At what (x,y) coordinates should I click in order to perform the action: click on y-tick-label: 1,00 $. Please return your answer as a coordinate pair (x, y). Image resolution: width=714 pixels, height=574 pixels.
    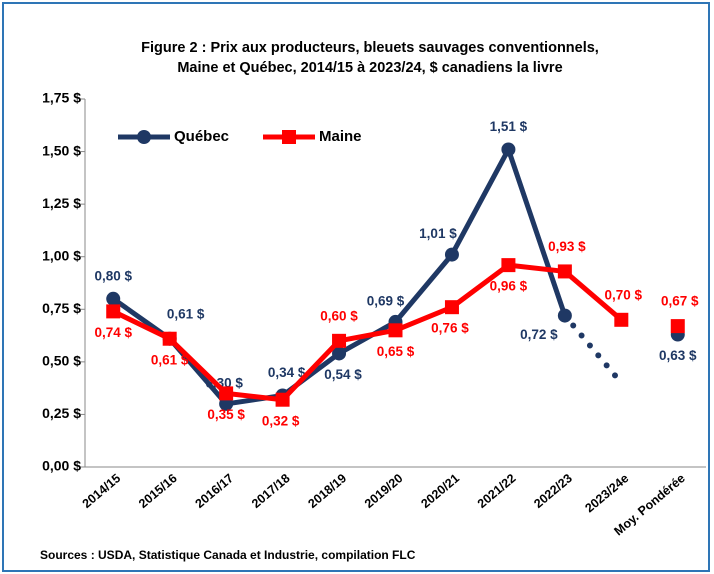
    Looking at the image, I should click on (61, 255).